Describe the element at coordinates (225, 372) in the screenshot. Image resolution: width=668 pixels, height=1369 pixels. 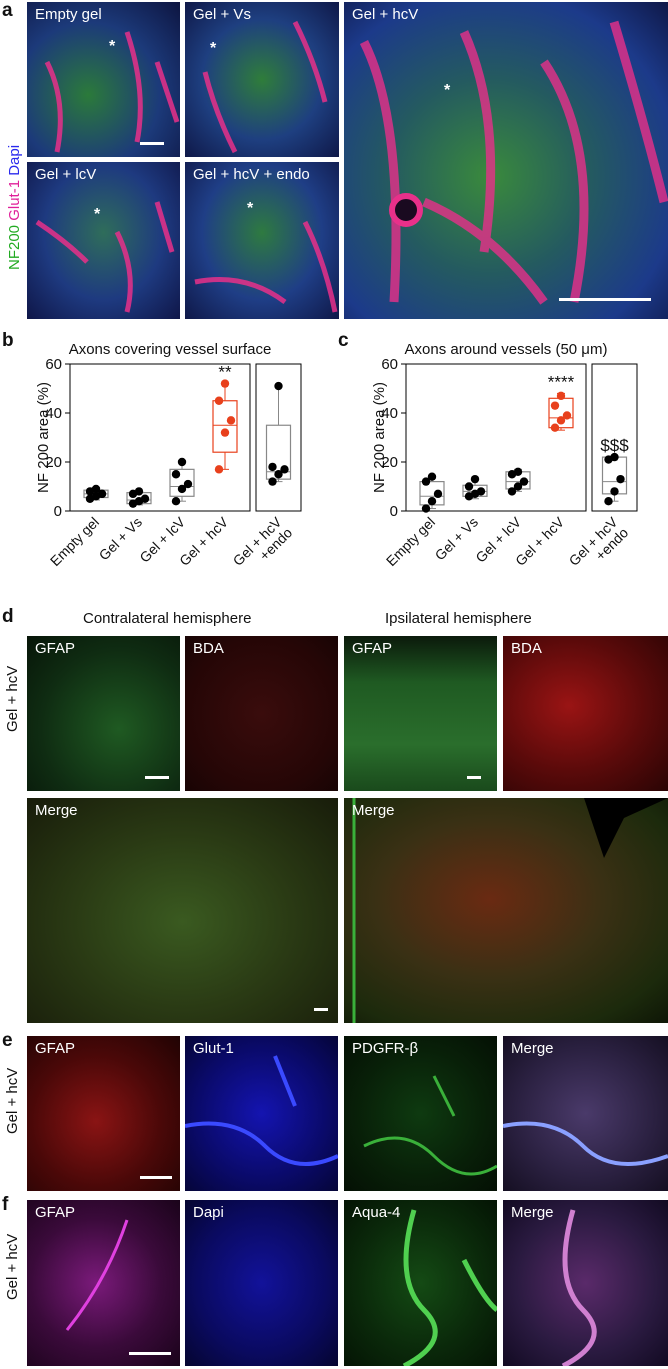
I see `significance-label: **` at that location.